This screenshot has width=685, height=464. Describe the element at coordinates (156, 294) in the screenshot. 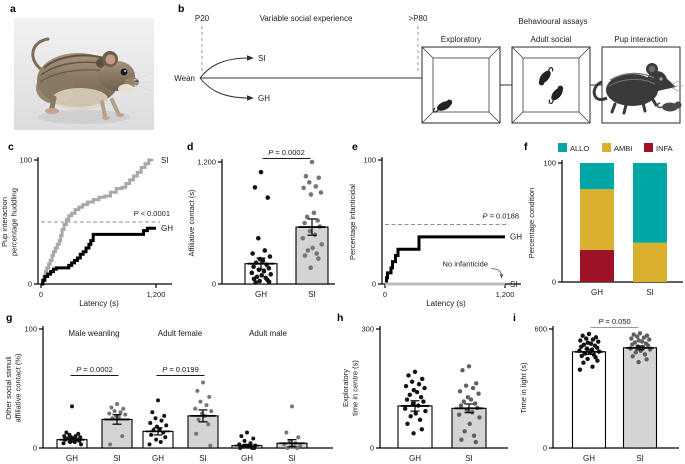

I see `x-tick-label: 1,200` at that location.